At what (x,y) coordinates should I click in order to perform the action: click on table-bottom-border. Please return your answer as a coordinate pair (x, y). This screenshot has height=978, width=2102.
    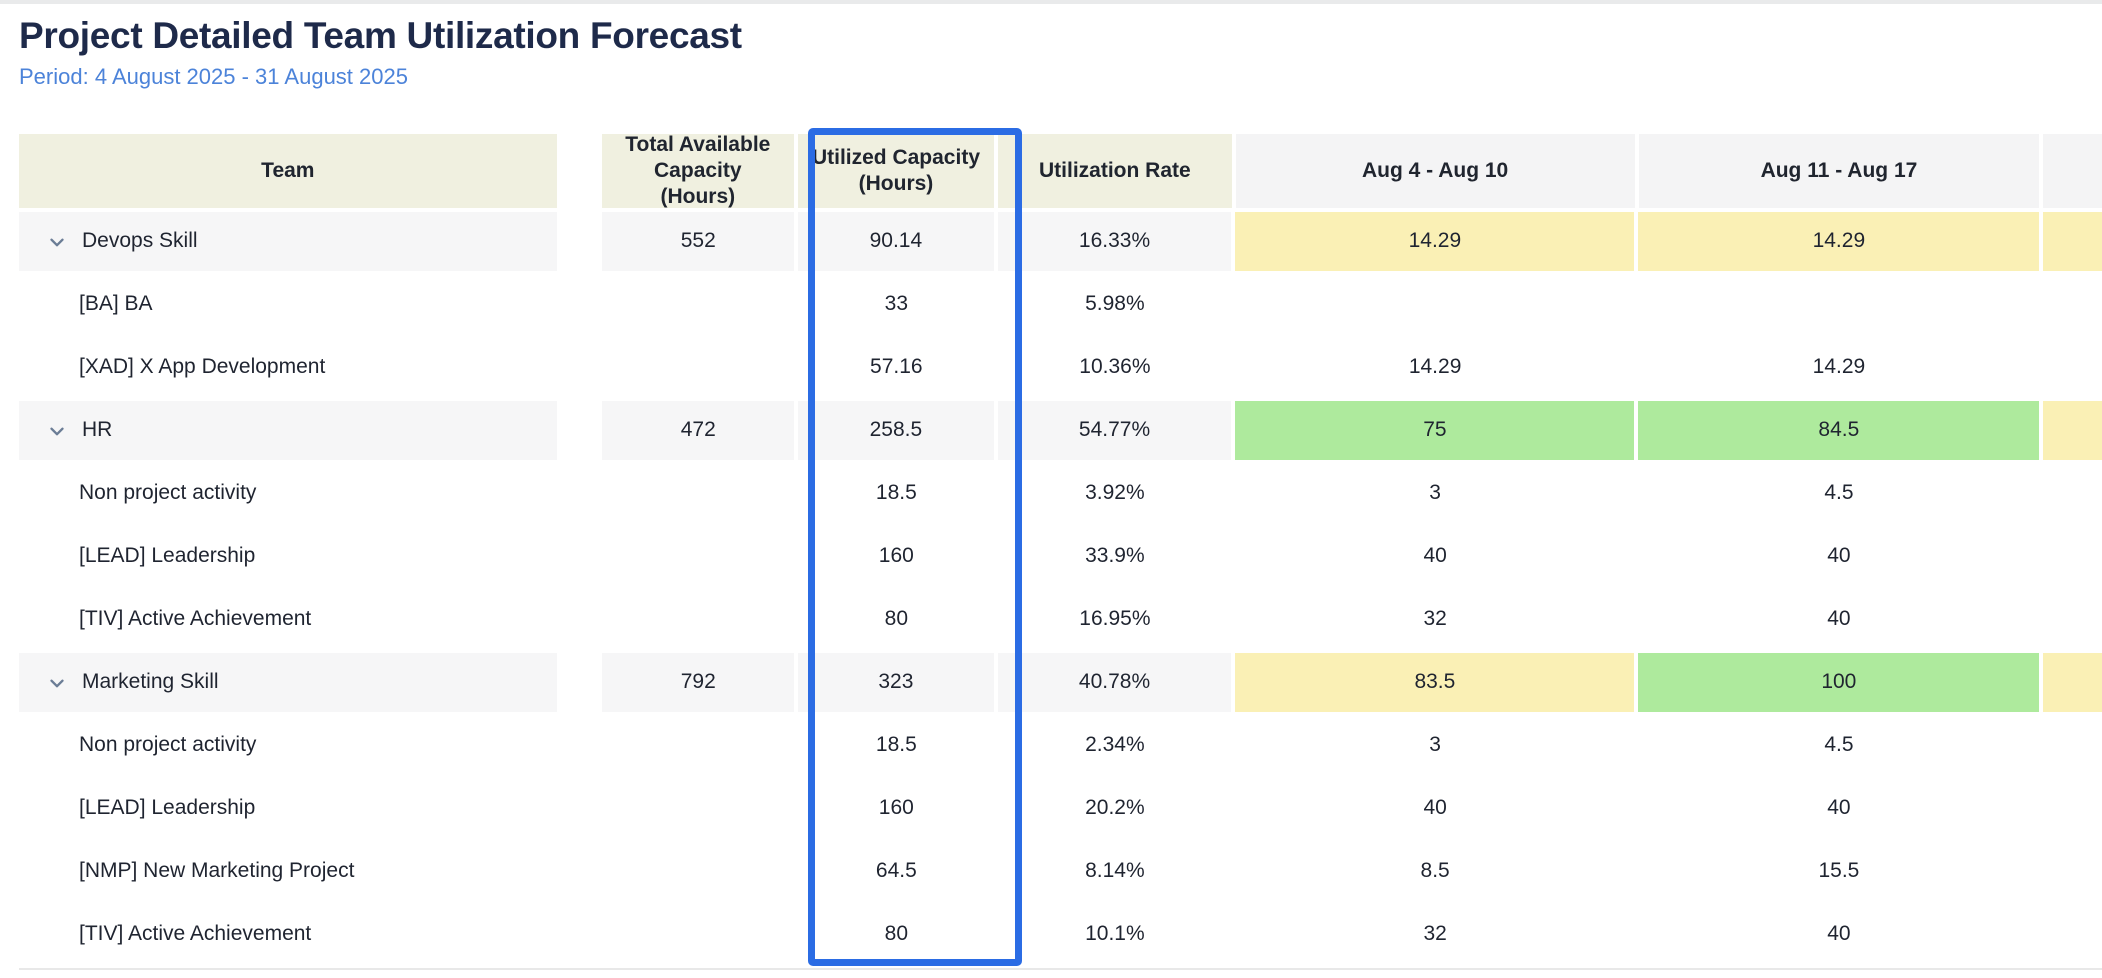
    Looking at the image, I should click on (1060, 969).